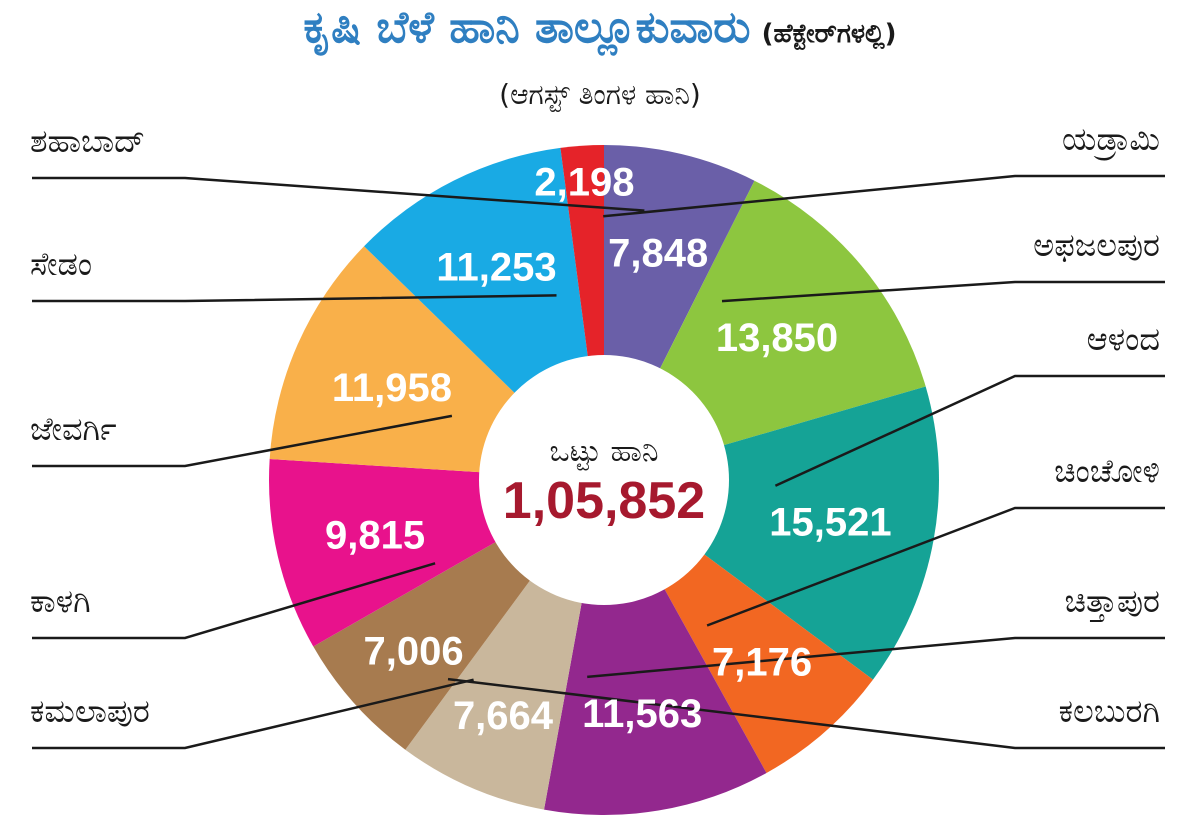 Image resolution: width=1200 pixels, height=819 pixels. I want to click on value-label: 11,253, so click(496, 267).